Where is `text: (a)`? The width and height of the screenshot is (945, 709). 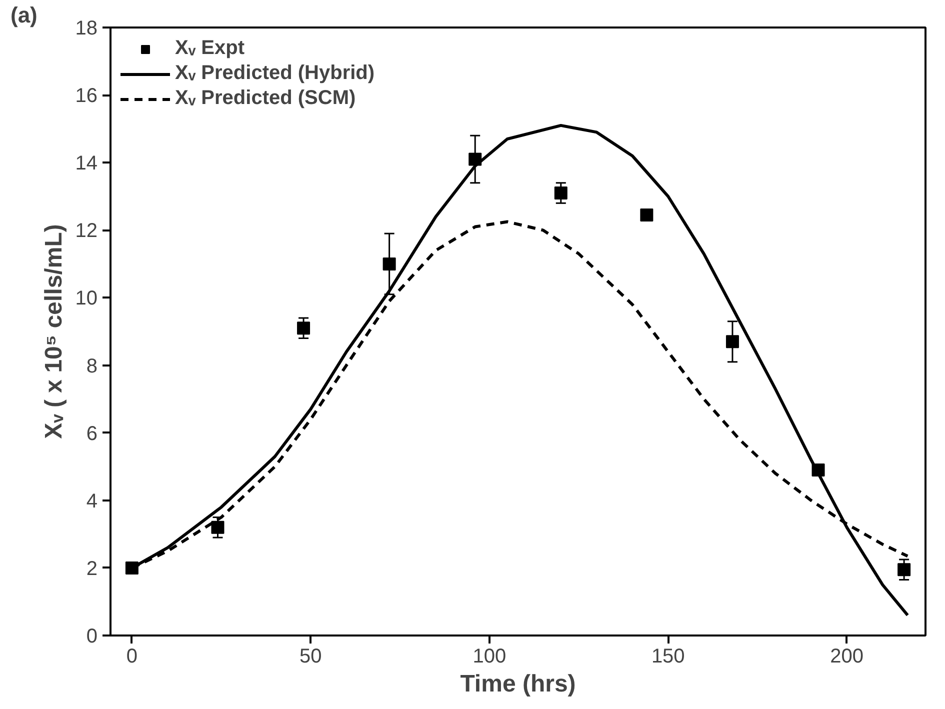
text: (a) is located at coordinates (24, 15).